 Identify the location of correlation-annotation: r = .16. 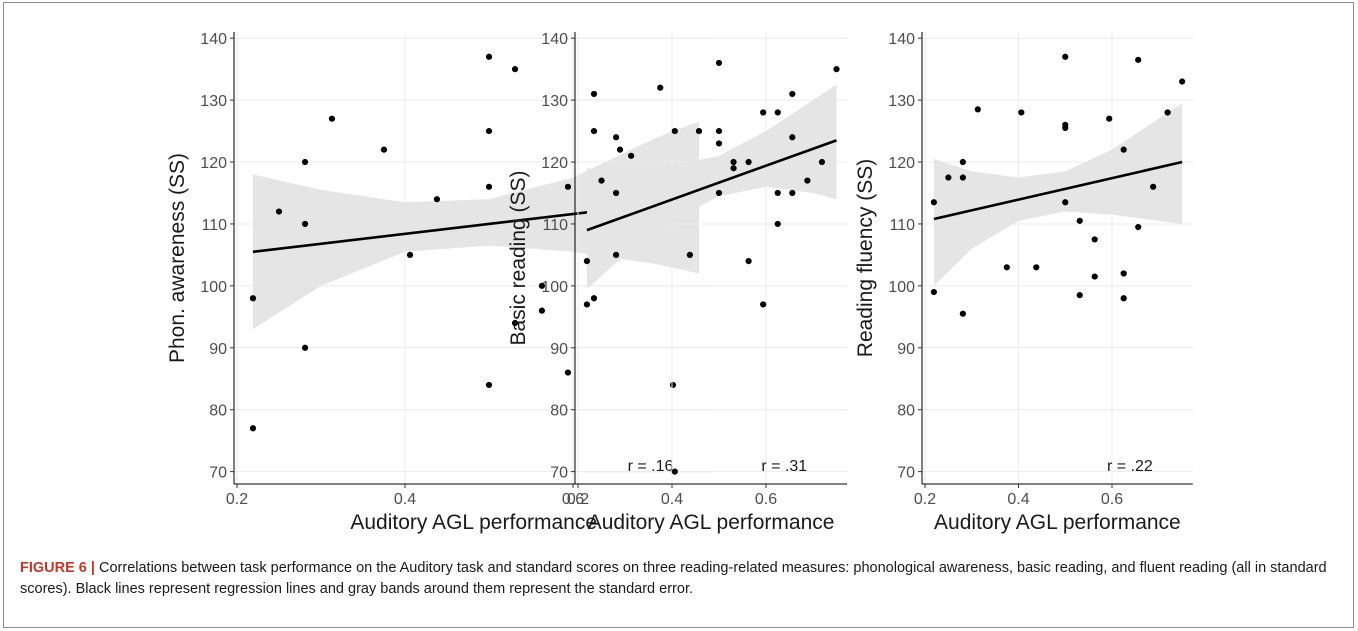
(651, 466).